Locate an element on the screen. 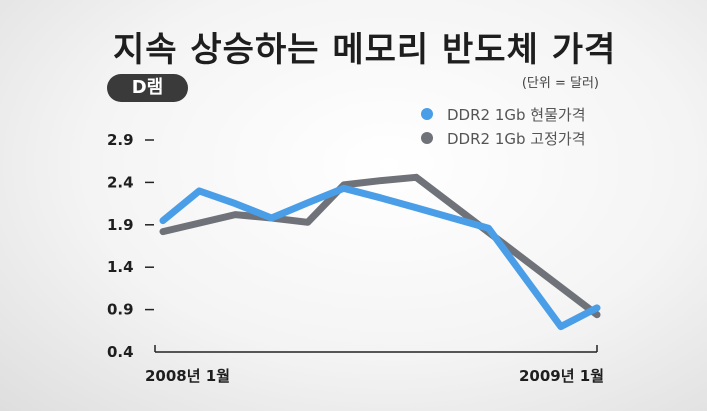 The width and height of the screenshot is (707, 411). legend: DDR2 1Gb 현물가격 DDR2 1Gb 고정가격 is located at coordinates (503, 127).